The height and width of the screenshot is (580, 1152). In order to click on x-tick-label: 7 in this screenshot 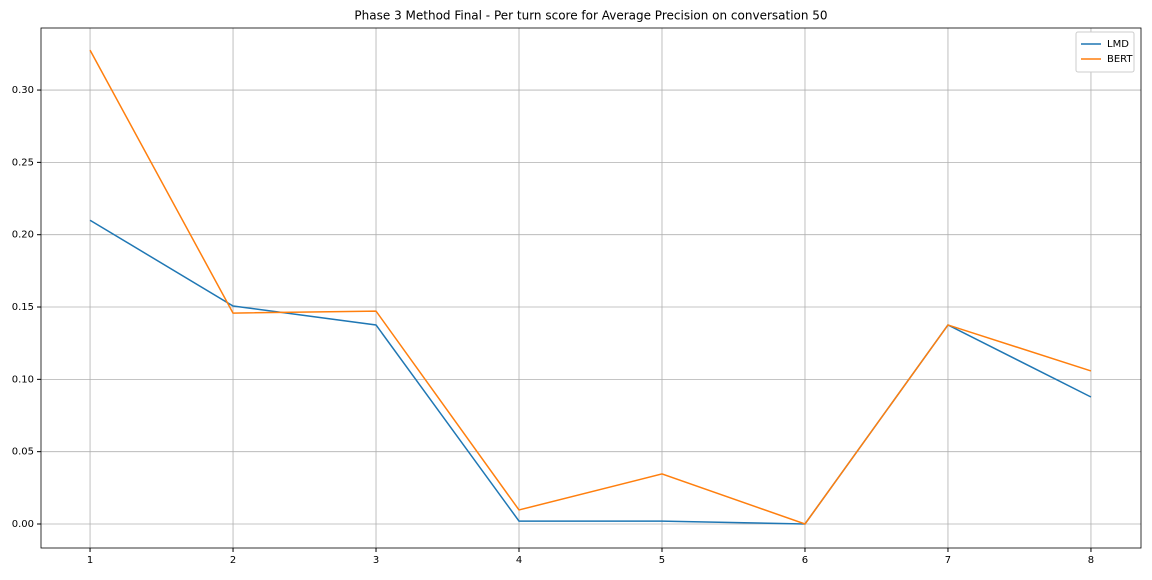, I will do `click(948, 560)`.